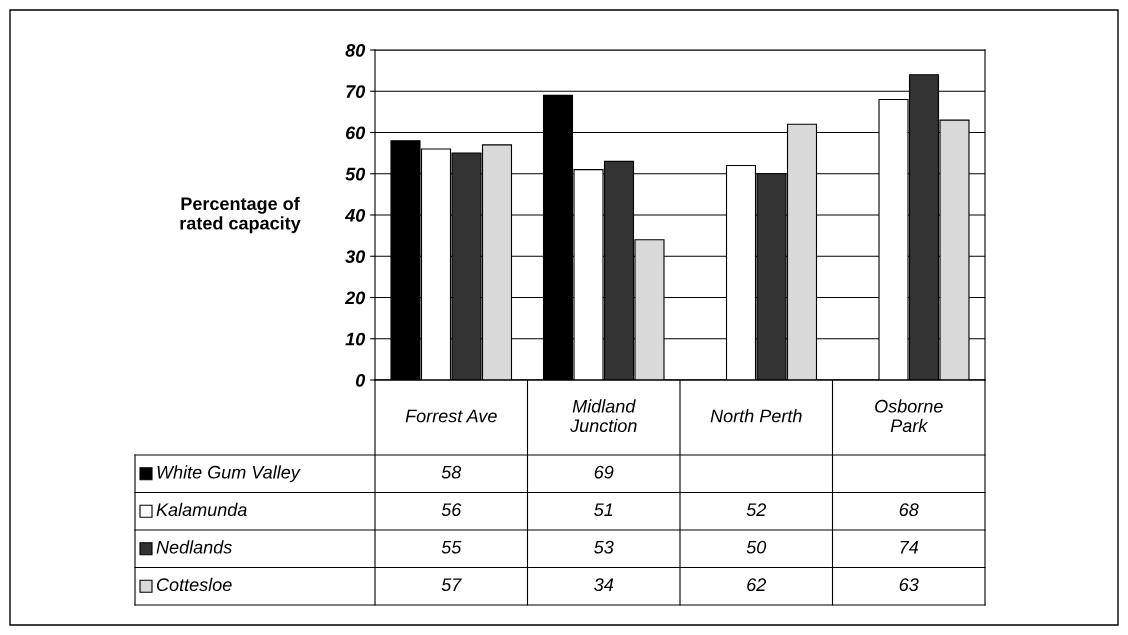 Image resolution: width=1128 pixels, height=635 pixels. I want to click on data-label: 62, so click(757, 585).